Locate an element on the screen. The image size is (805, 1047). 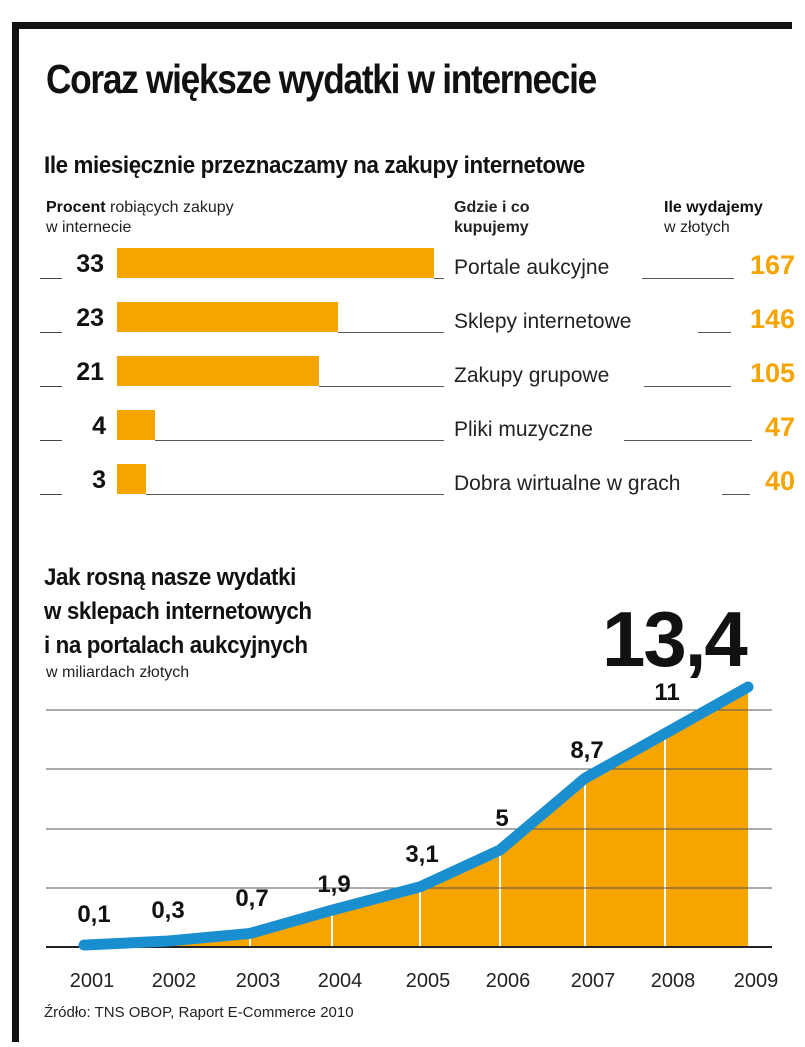
frame-left-rule is located at coordinates (15, 532).